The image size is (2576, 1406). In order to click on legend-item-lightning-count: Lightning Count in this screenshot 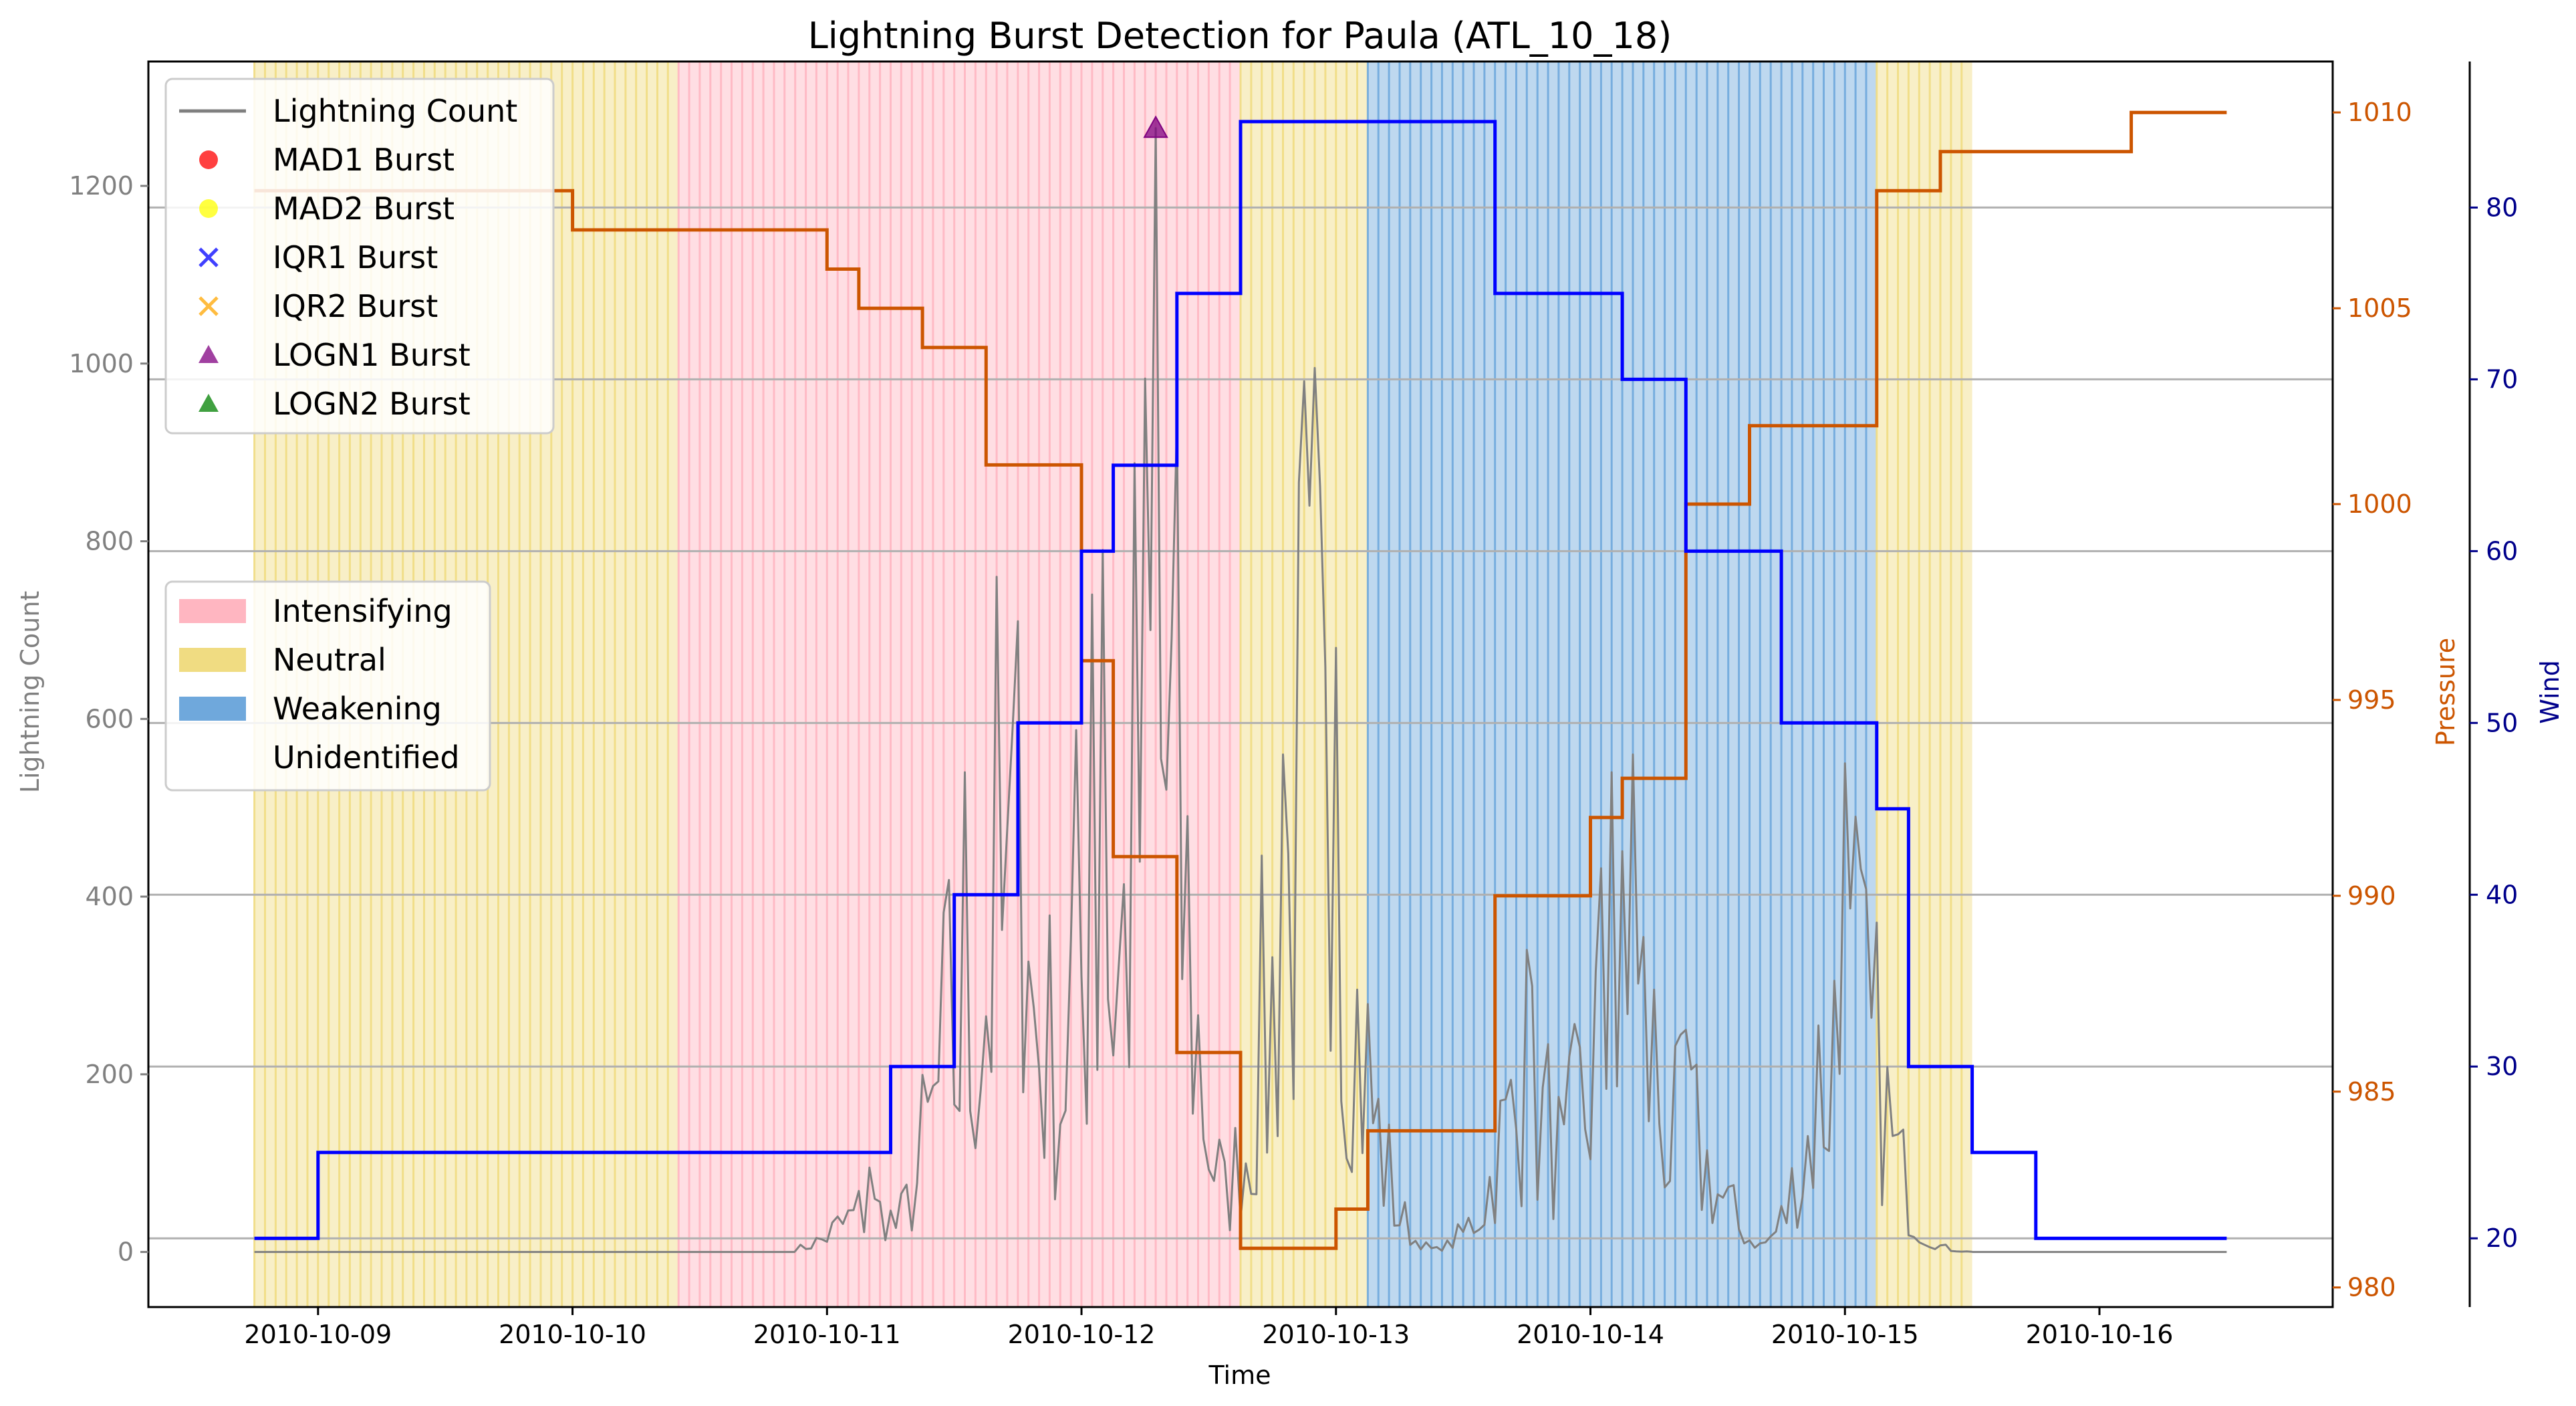, I will do `click(348, 111)`.